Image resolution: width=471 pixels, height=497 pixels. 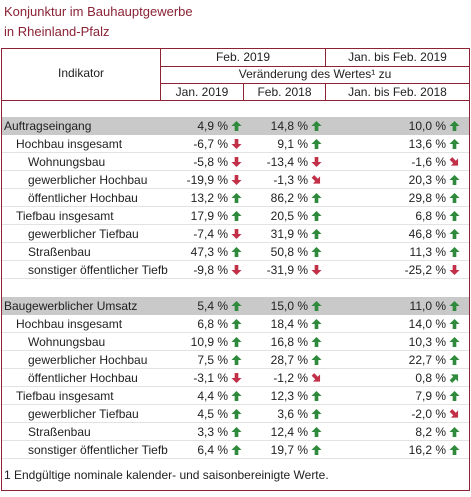 I want to click on table-row: gewerblicher Hochbau 7,5 % 28,7 % 22,7 %, so click(x=235, y=360).